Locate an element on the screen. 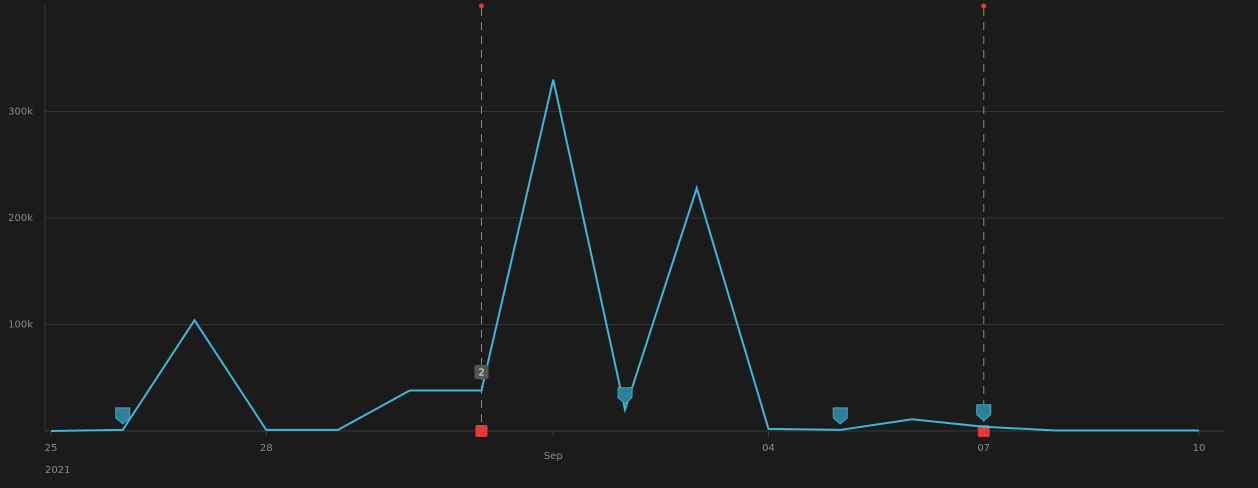  x-tick-label: 07 is located at coordinates (983, 448).